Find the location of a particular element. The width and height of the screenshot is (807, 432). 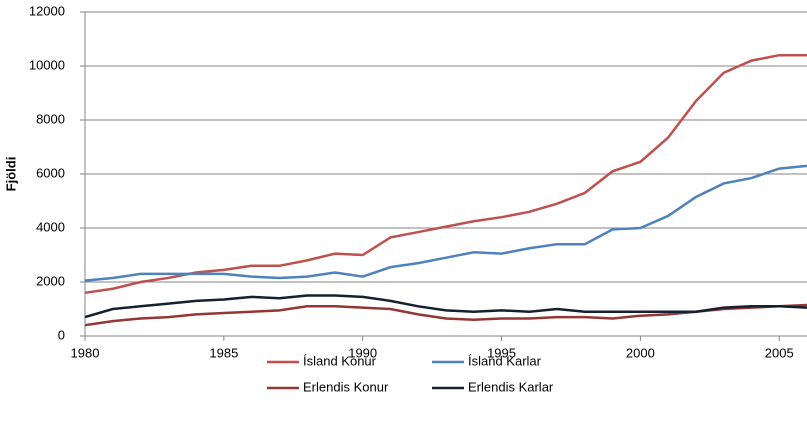

x-tick-label: 1990 is located at coordinates (362, 352).